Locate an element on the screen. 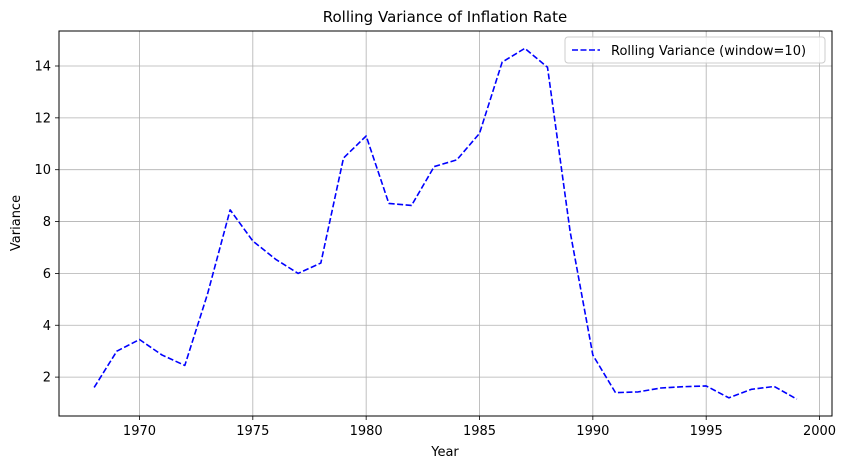 The width and height of the screenshot is (847, 472). x-tick-label: 1980 is located at coordinates (366, 431).